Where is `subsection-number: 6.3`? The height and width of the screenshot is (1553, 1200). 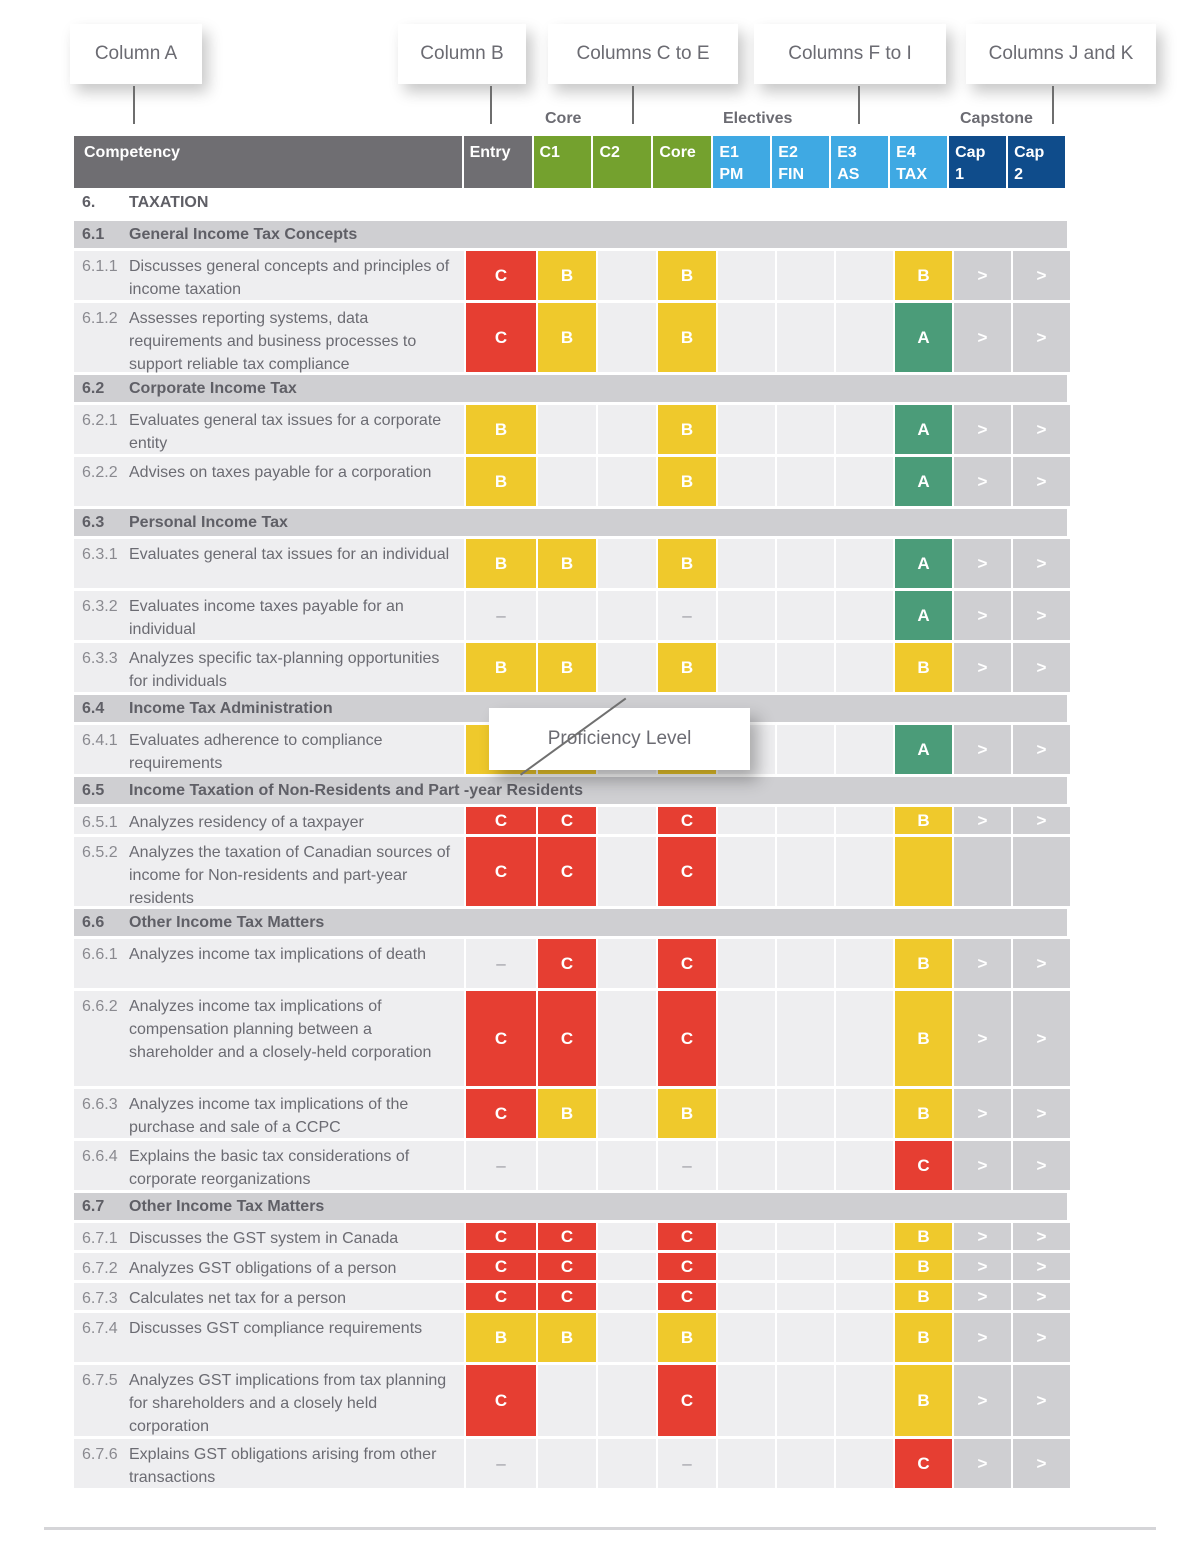 subsection-number: 6.3 is located at coordinates (93, 522).